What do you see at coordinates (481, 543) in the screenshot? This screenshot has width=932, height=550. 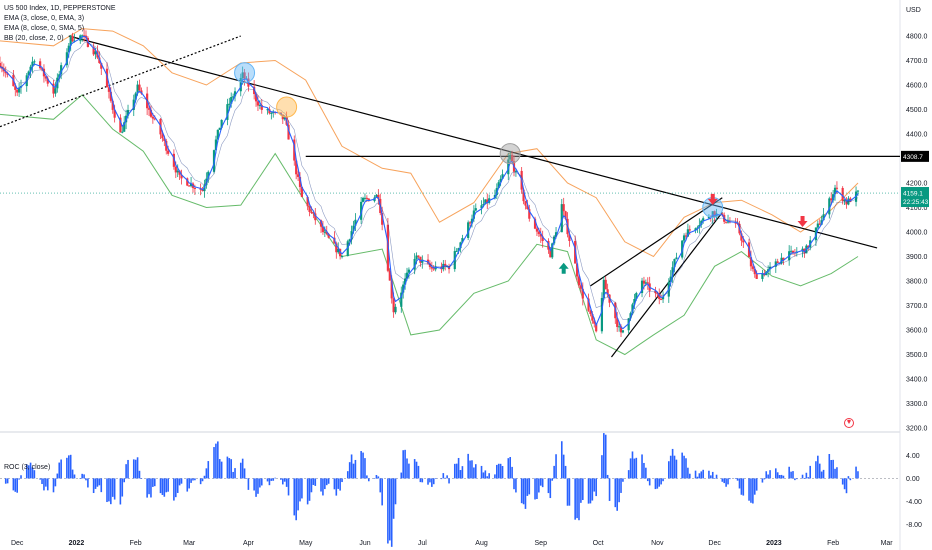 I see `date-tick-label: Aug` at bounding box center [481, 543].